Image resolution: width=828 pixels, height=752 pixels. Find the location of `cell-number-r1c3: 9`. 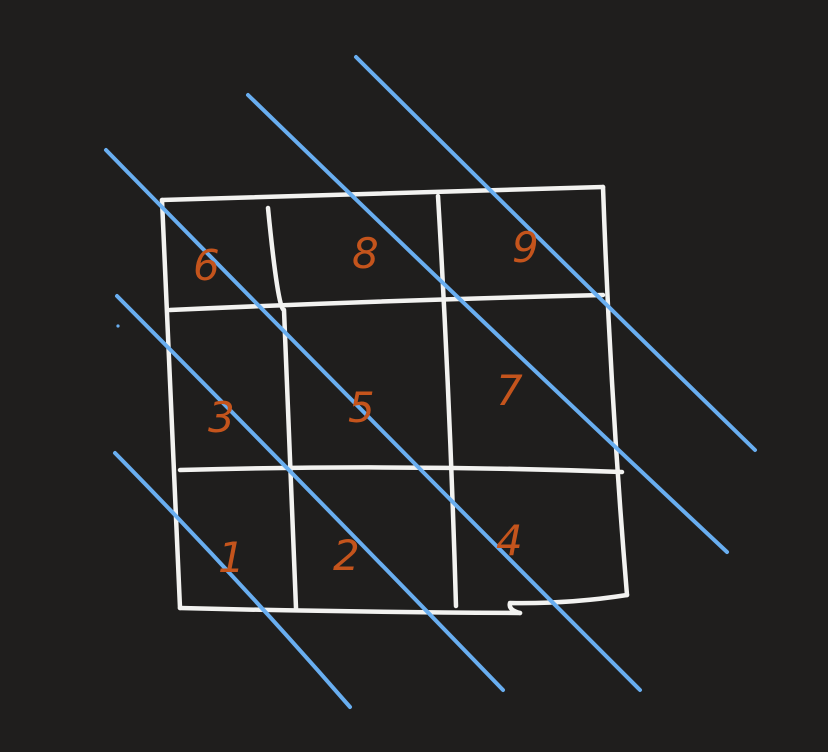

cell-number-r1c3: 9 is located at coordinates (525, 247).